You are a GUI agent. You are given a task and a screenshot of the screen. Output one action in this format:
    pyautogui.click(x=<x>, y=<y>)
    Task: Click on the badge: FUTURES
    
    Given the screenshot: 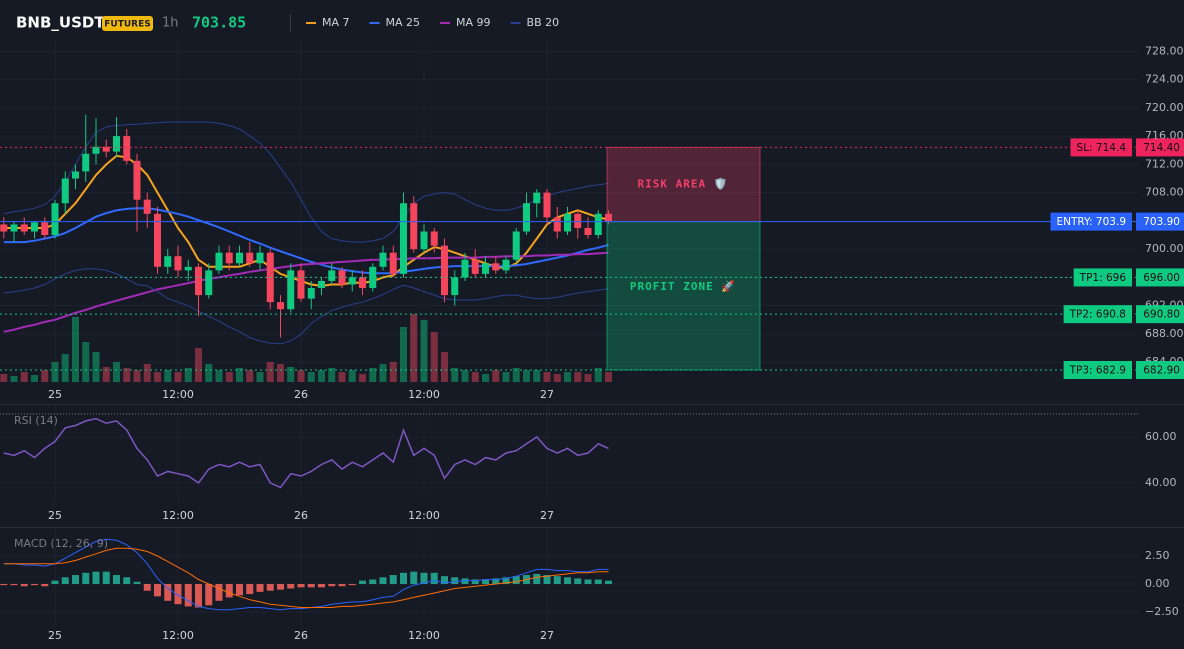 What is the action you would take?
    pyautogui.click(x=127, y=25)
    